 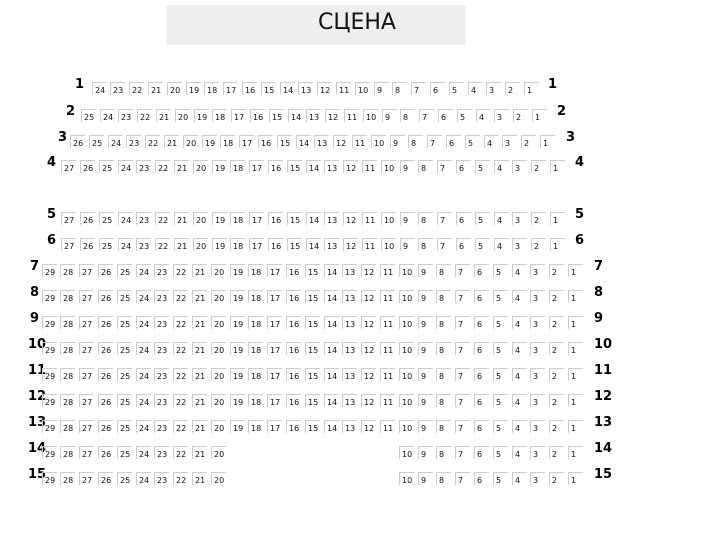 I want to click on seat: 9, so click(x=407, y=244).